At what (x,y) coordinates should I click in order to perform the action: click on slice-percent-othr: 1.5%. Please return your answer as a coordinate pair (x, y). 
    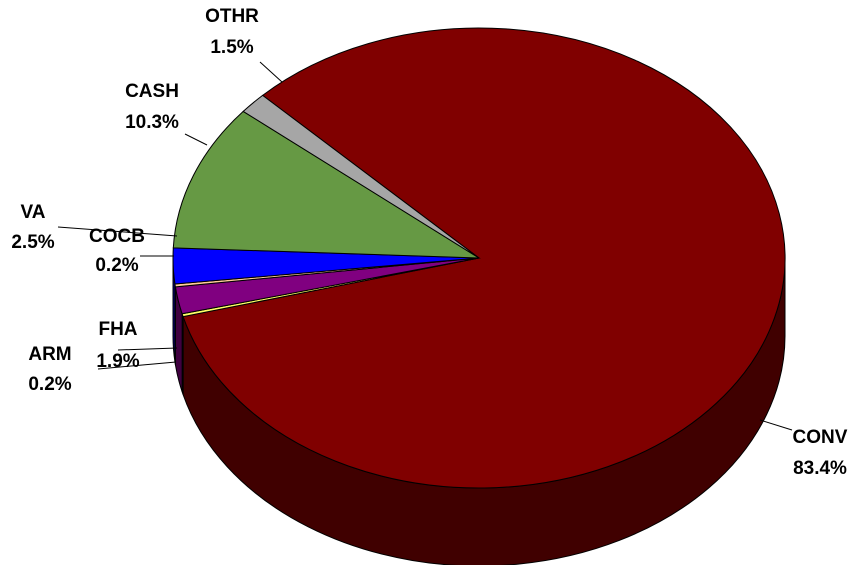
    Looking at the image, I should click on (231, 47).